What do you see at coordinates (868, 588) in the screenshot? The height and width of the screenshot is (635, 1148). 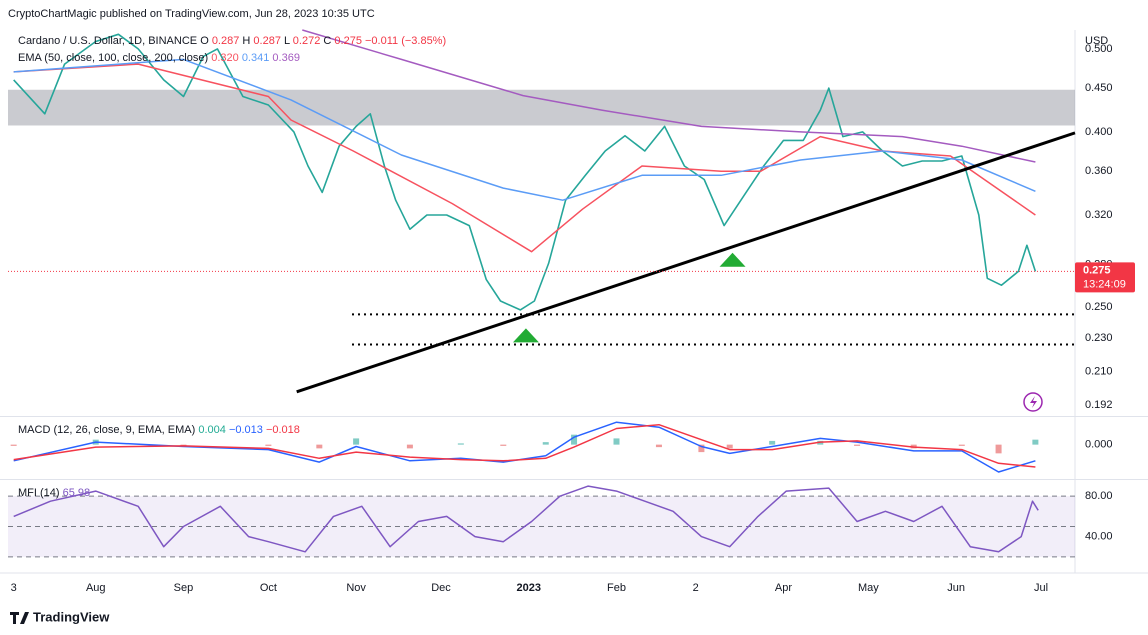 I see `x-tick-label: May` at bounding box center [868, 588].